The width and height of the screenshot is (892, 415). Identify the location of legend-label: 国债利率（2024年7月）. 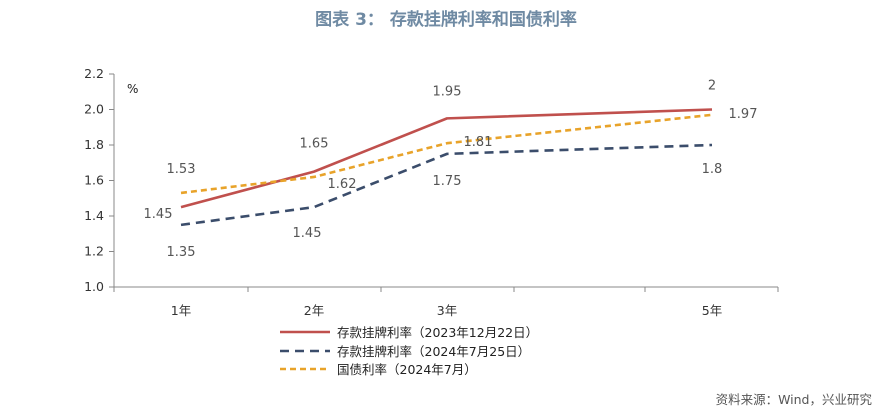
(407, 369).